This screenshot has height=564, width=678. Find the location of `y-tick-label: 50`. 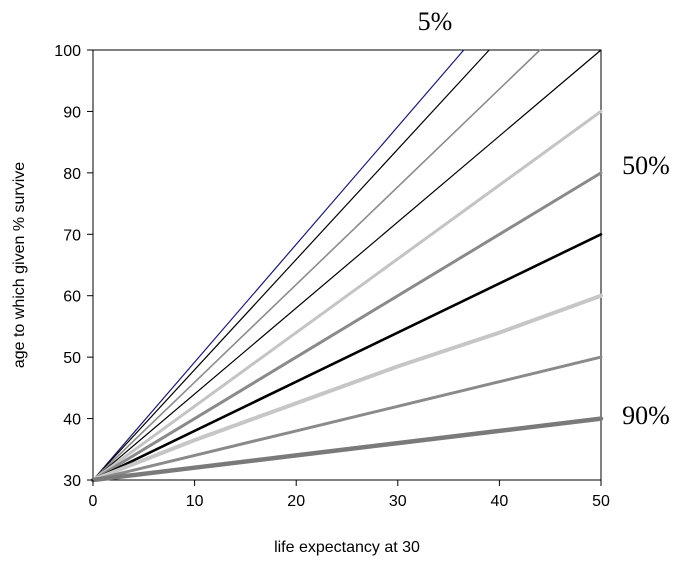

y-tick-label: 50 is located at coordinates (72, 358).